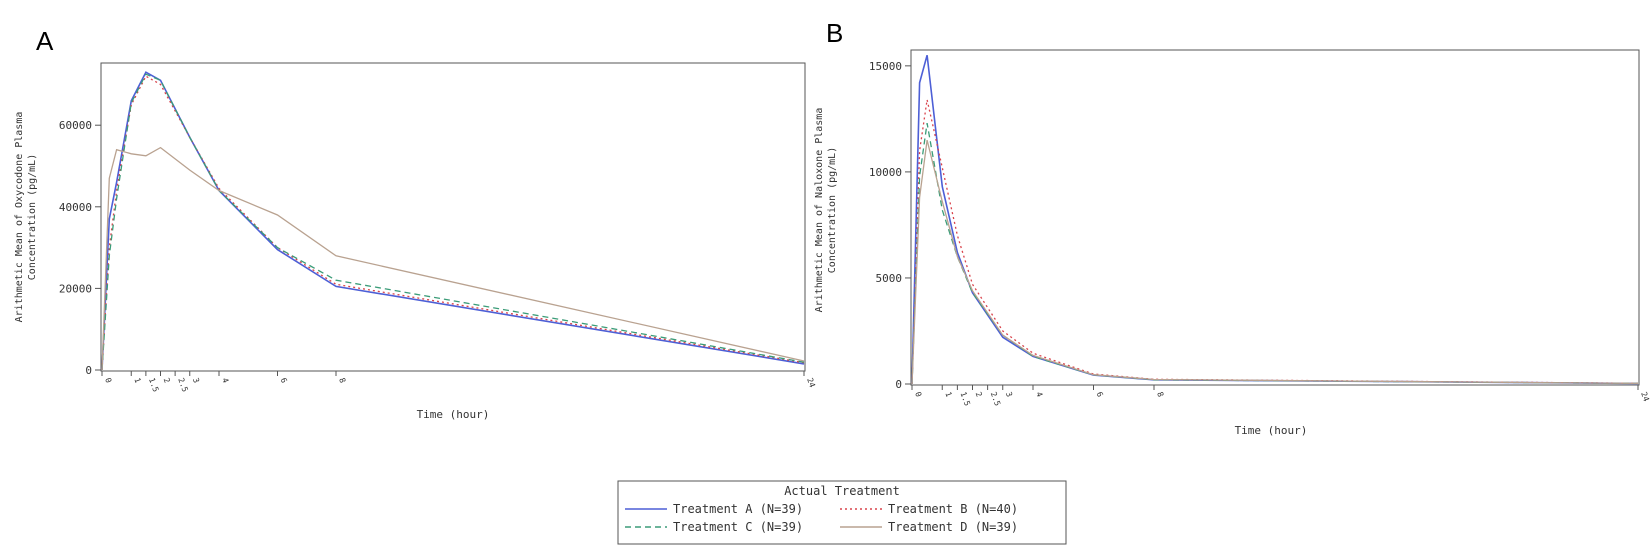 The width and height of the screenshot is (1650, 549). What do you see at coordinates (225, 381) in the screenshot?
I see `x-tick-label-a: 4` at bounding box center [225, 381].